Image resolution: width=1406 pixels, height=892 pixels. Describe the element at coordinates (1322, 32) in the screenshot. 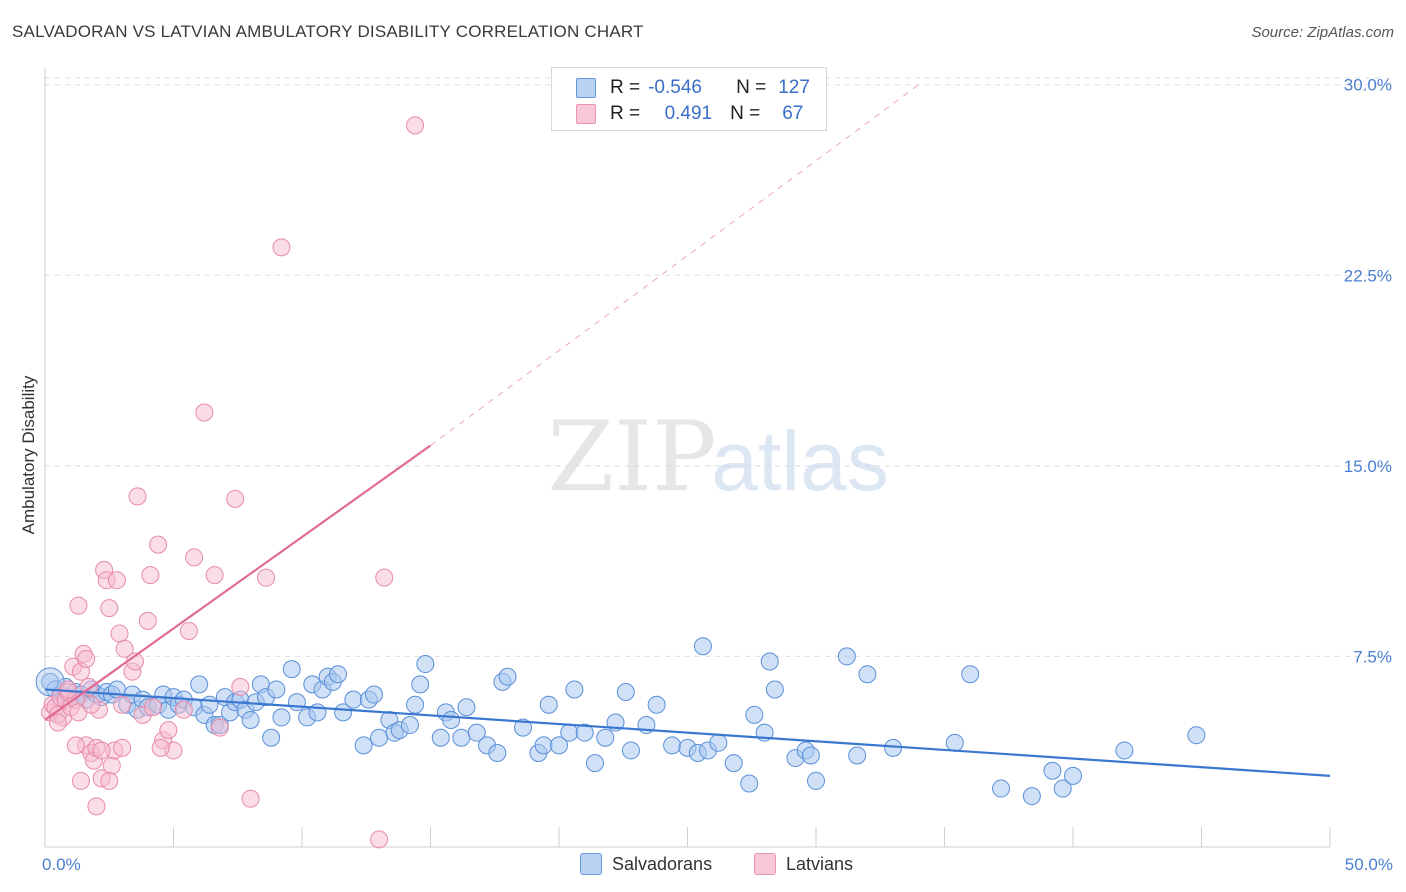

I see `chart-source: Source: ZipAtlas.com` at that location.